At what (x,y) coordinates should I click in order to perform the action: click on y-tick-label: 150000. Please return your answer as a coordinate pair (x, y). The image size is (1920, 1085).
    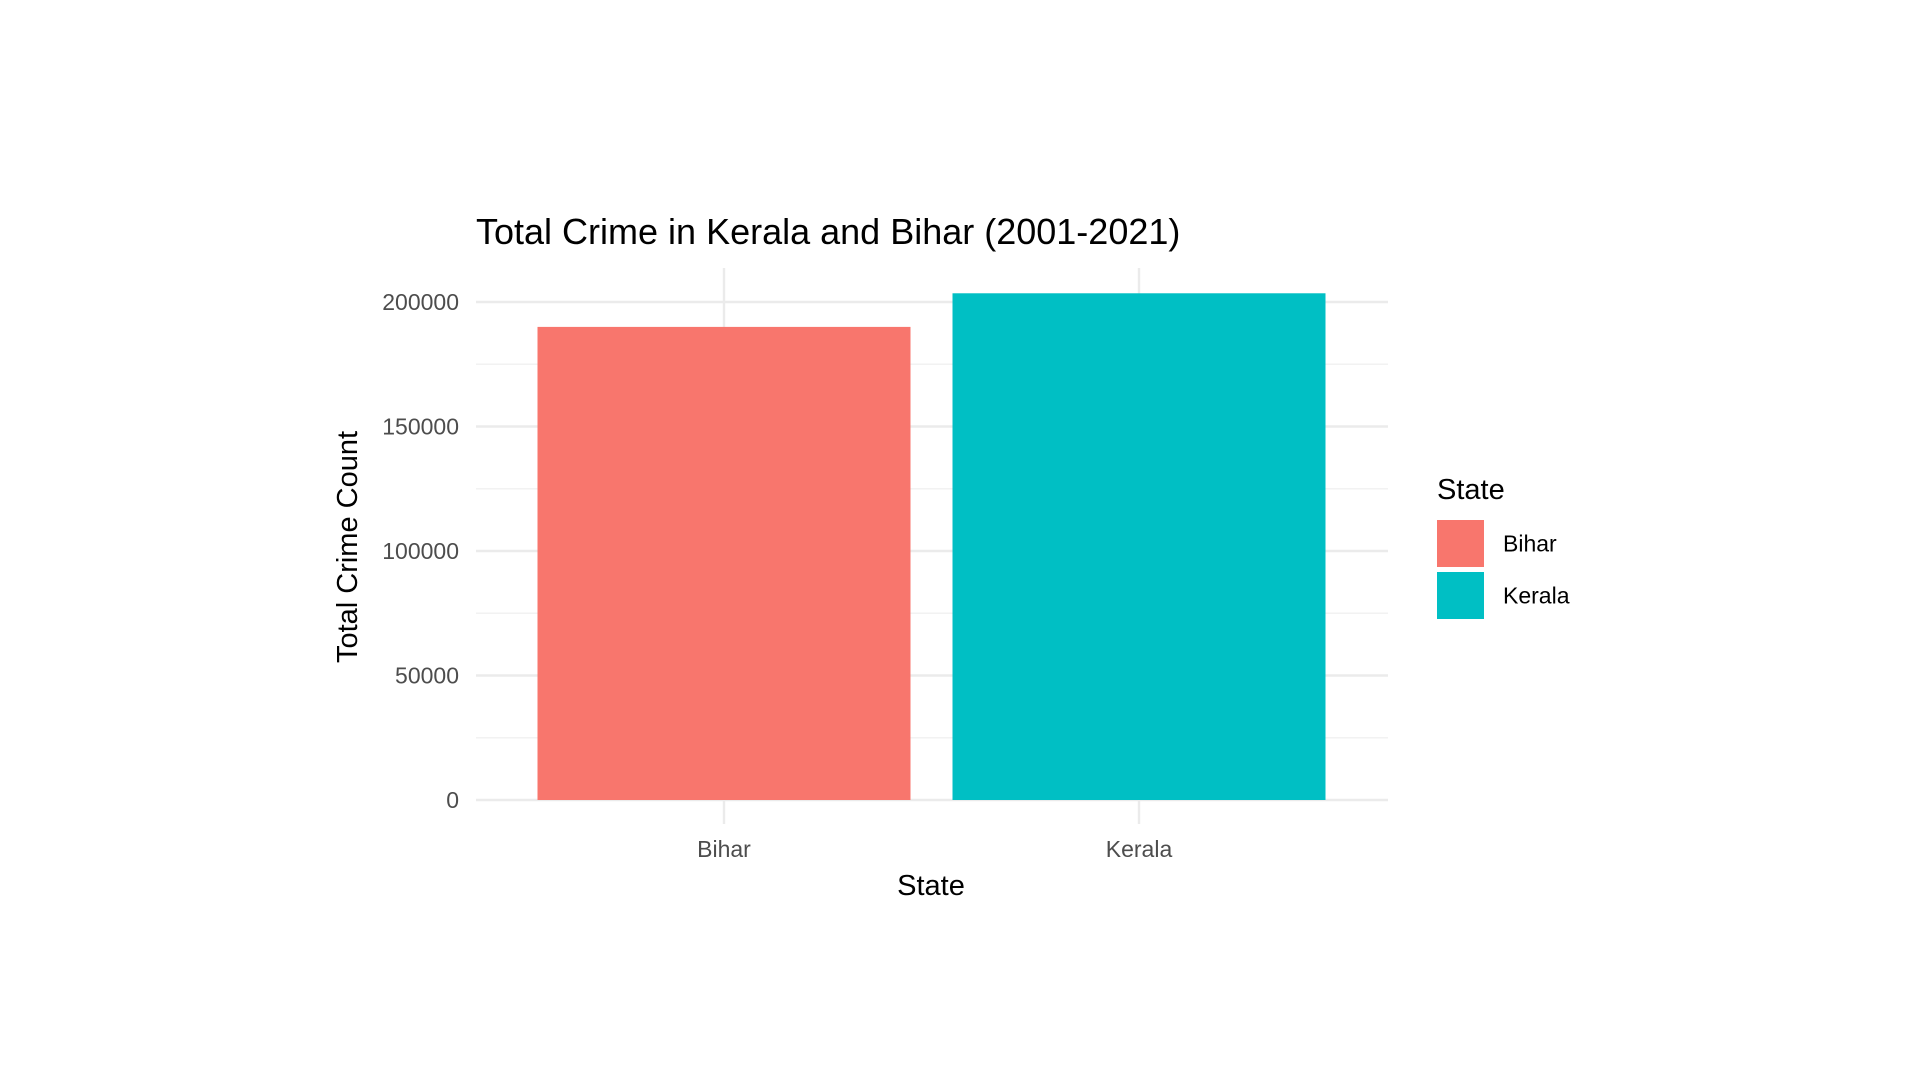
    Looking at the image, I should click on (420, 427).